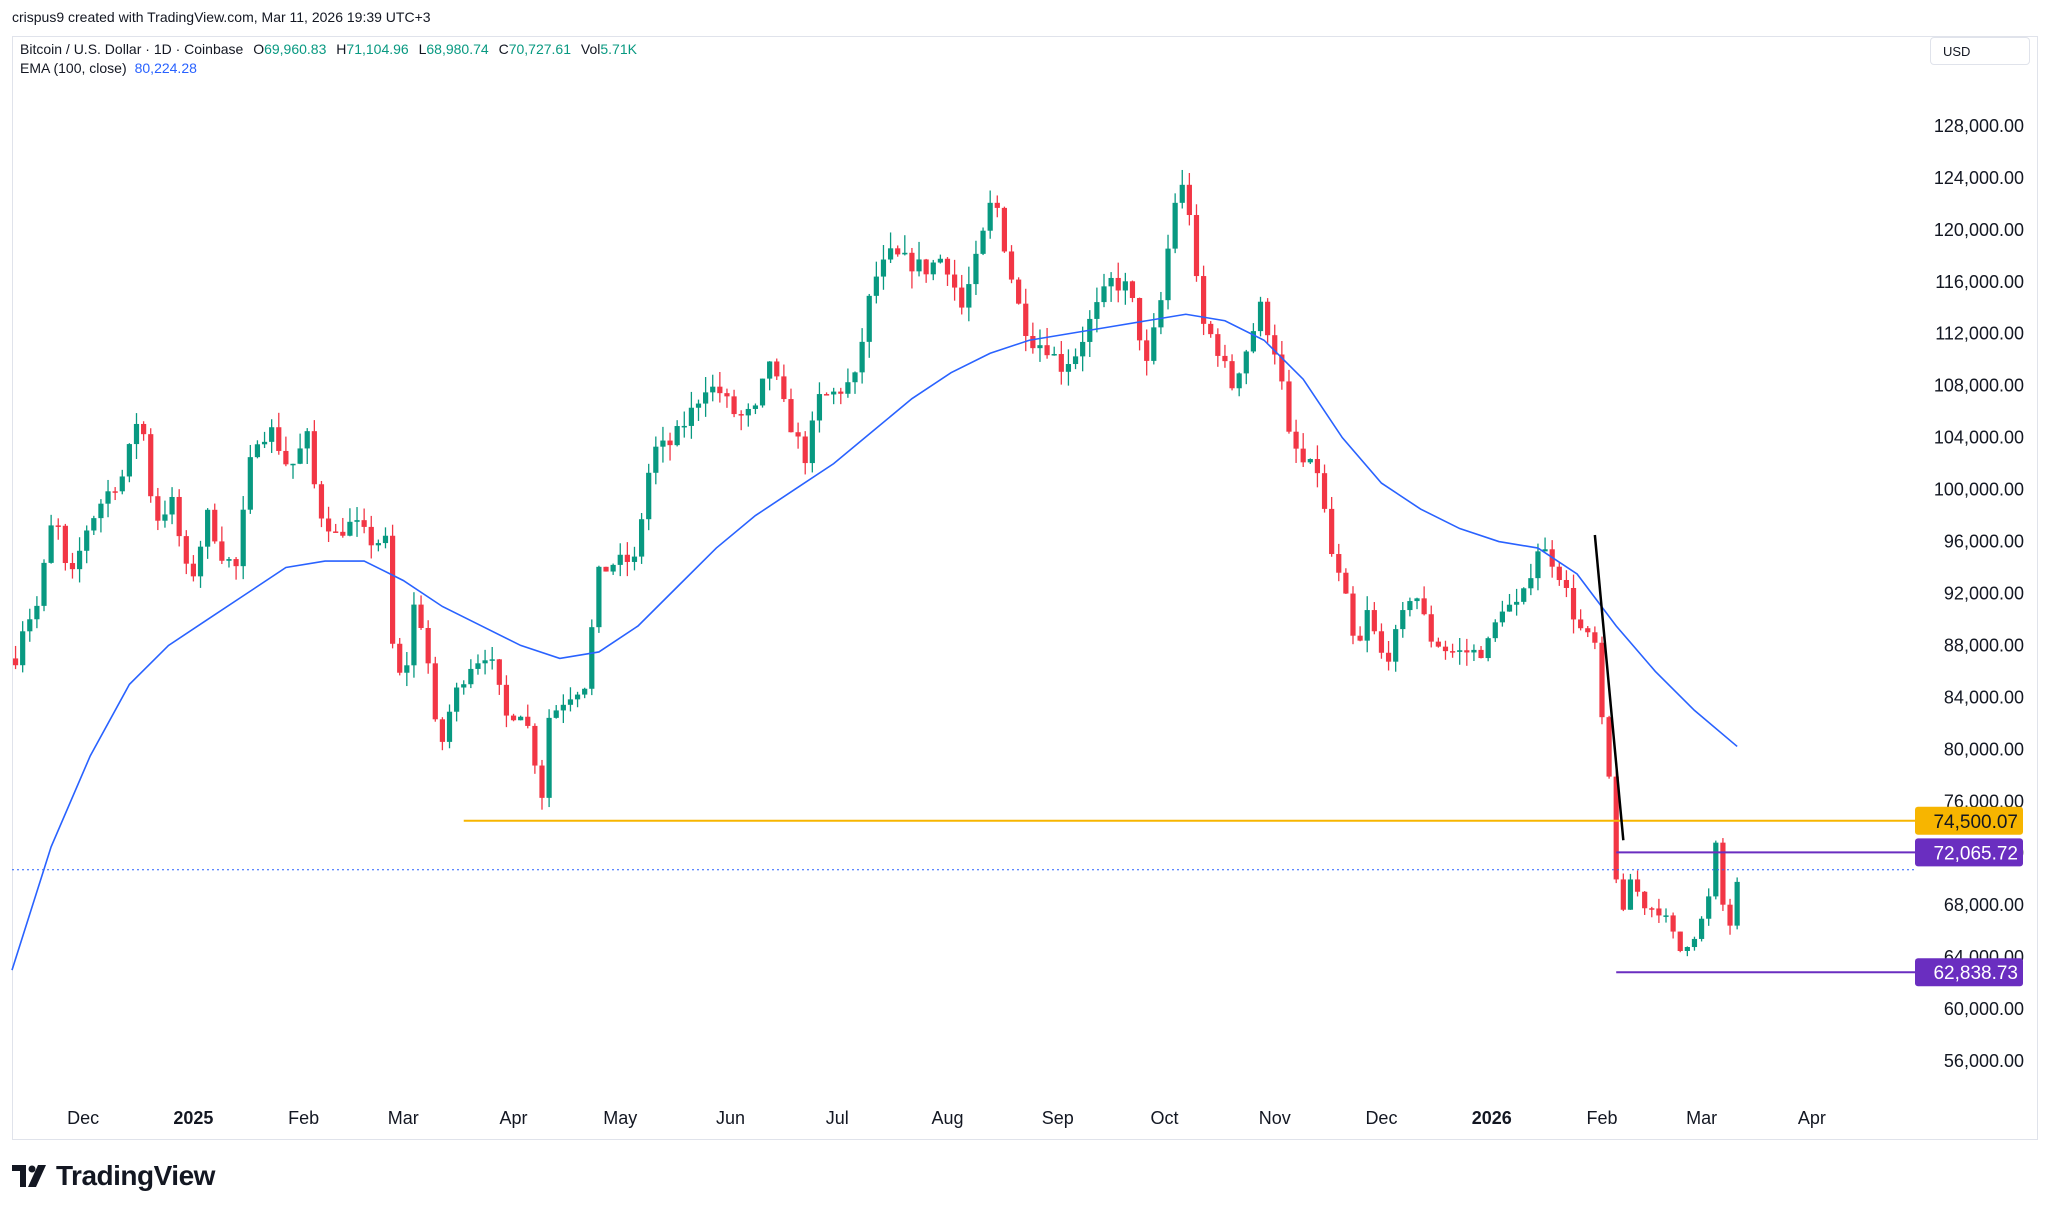 The width and height of the screenshot is (2048, 1207). I want to click on ema-legend: EMA (100, close) 80,224.28, so click(108, 68).